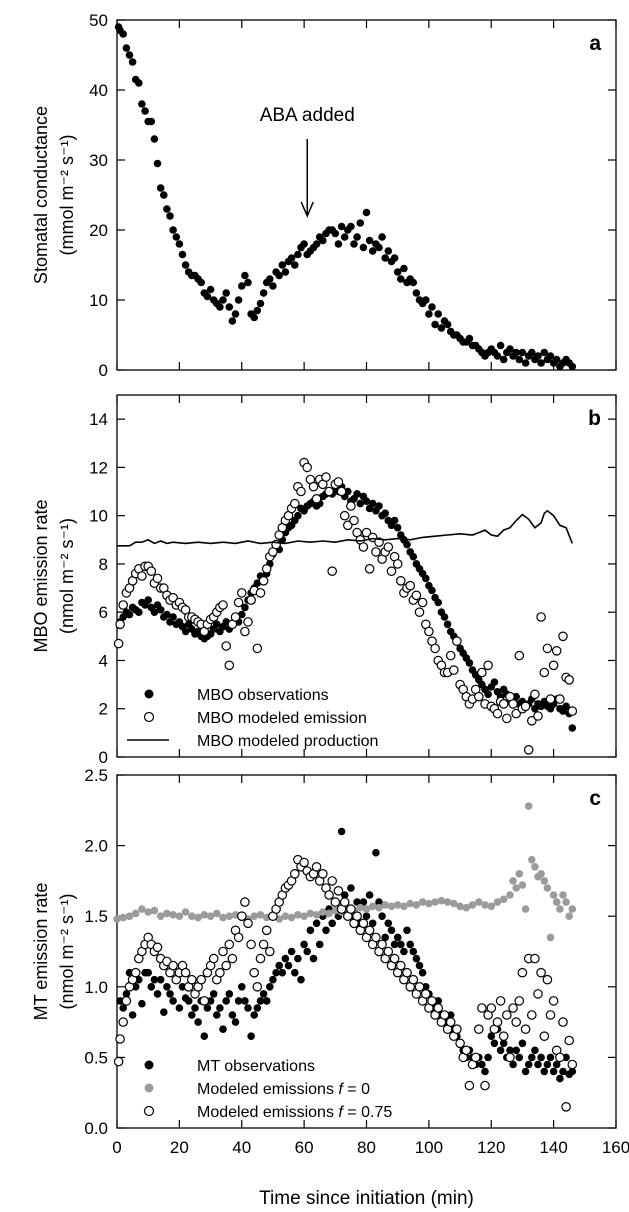 This screenshot has height=1212, width=629. I want to click on panel-letter: a, so click(595, 43).